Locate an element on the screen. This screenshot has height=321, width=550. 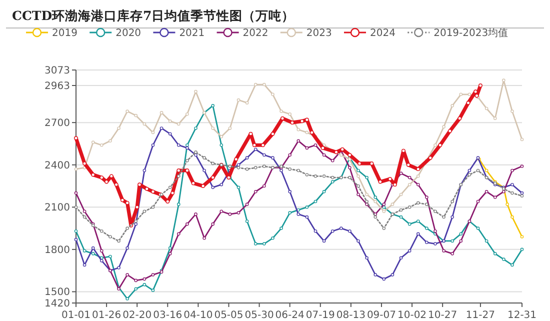
x-tick-label: 10-02 is located at coordinates (412, 315).